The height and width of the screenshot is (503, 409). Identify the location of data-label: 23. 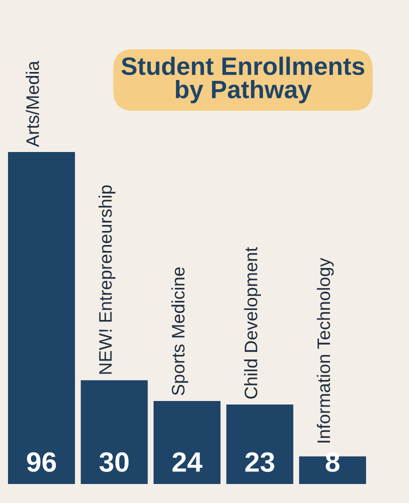
(259, 462).